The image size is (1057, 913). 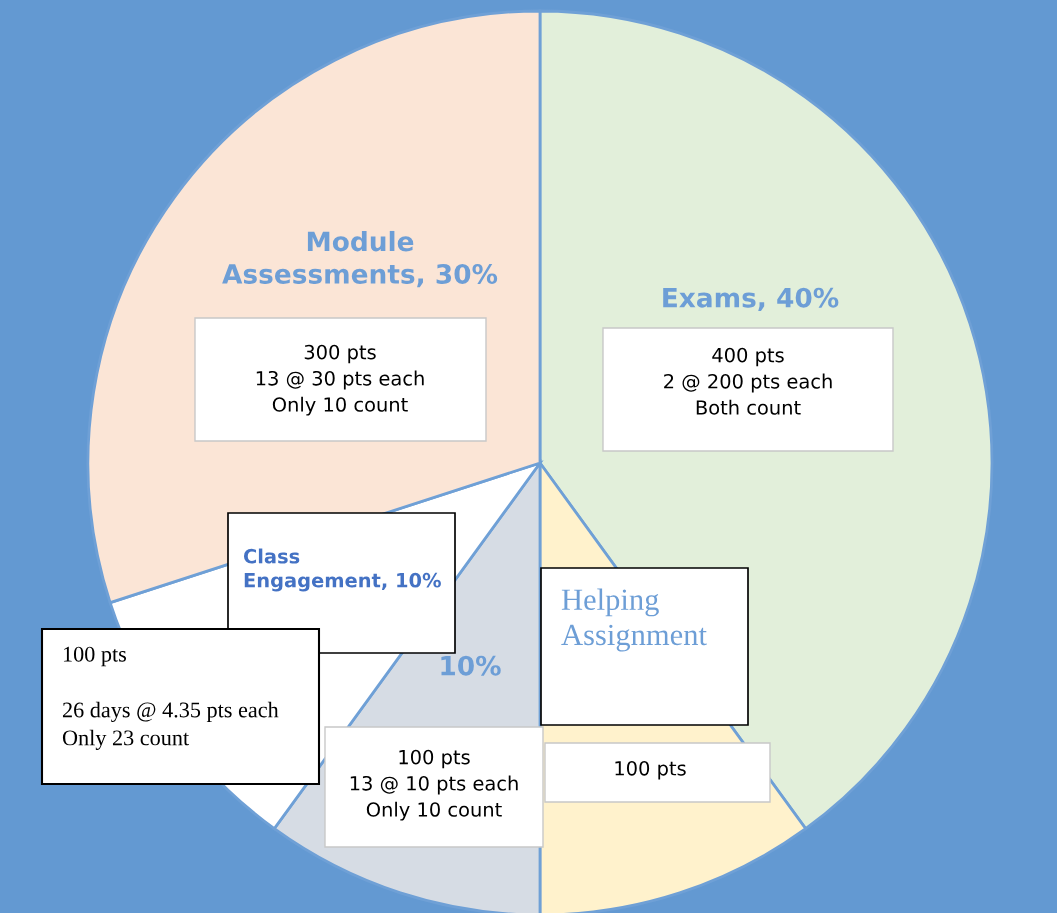 I want to click on slice-label: Module Assessments, 30%, so click(x=360, y=259).